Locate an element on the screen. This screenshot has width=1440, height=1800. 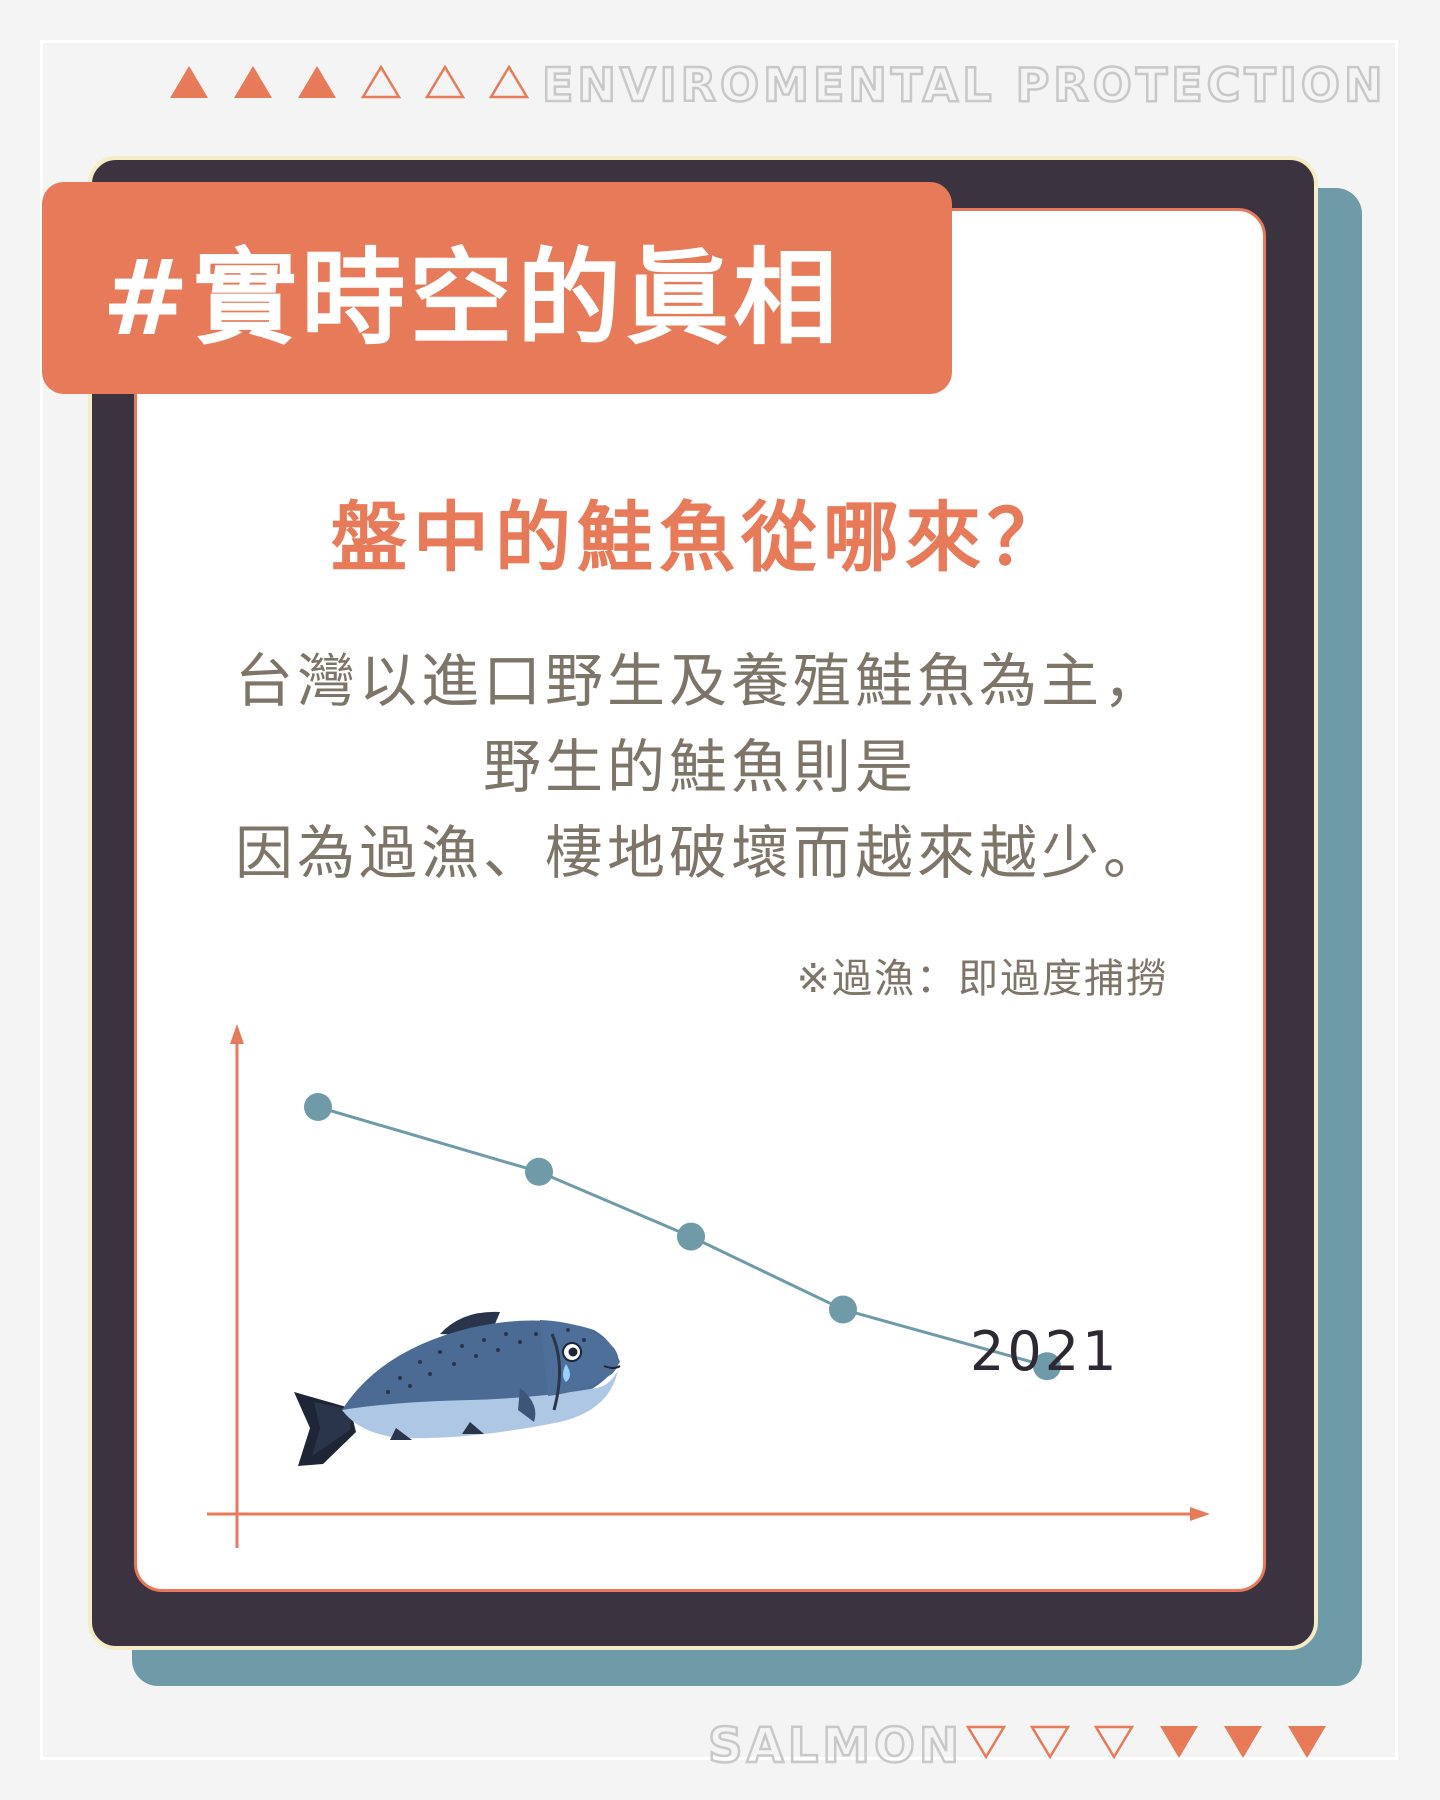
solid-triangles-top is located at coordinates (253, 82).